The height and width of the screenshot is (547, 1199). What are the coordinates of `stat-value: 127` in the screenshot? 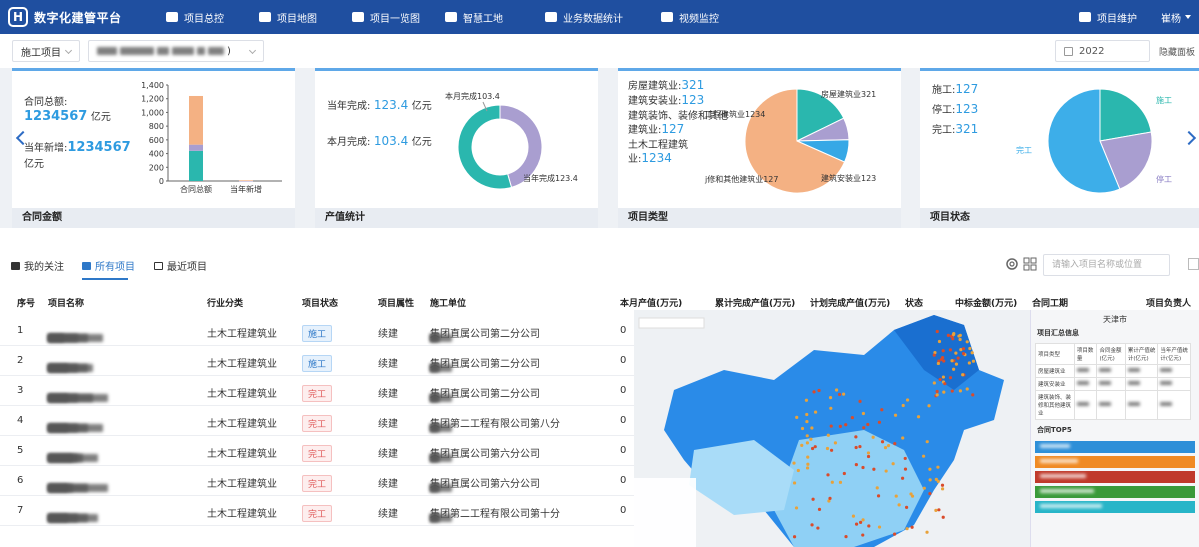 It's located at (967, 89).